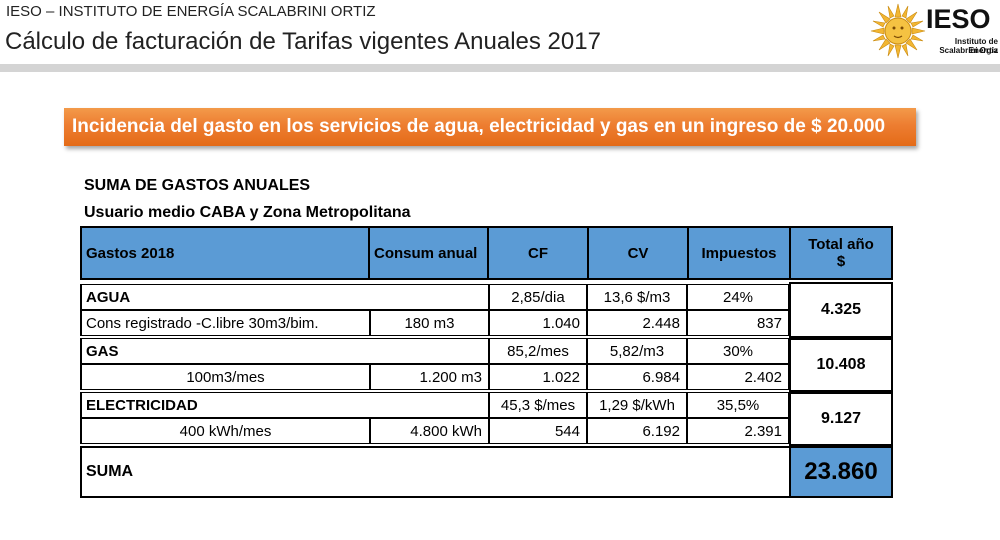 This screenshot has width=1000, height=540. Describe the element at coordinates (538, 351) in the screenshot. I see `gas-cf-rate: 85,2/mes` at that location.